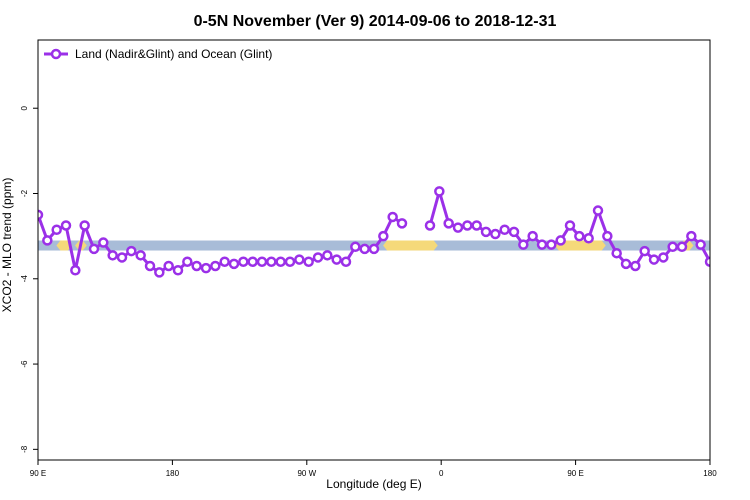 The height and width of the screenshot is (500, 750). What do you see at coordinates (24, 364) in the screenshot?
I see `y-tick-label: -6` at bounding box center [24, 364].